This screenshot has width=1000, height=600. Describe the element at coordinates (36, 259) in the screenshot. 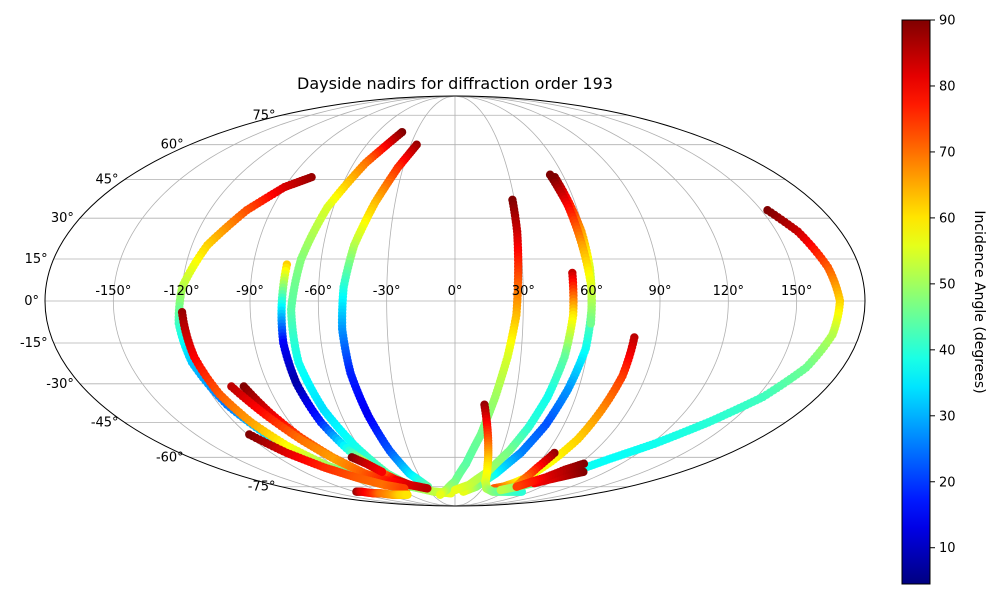

I see `lat-tick-label: 15°` at that location.